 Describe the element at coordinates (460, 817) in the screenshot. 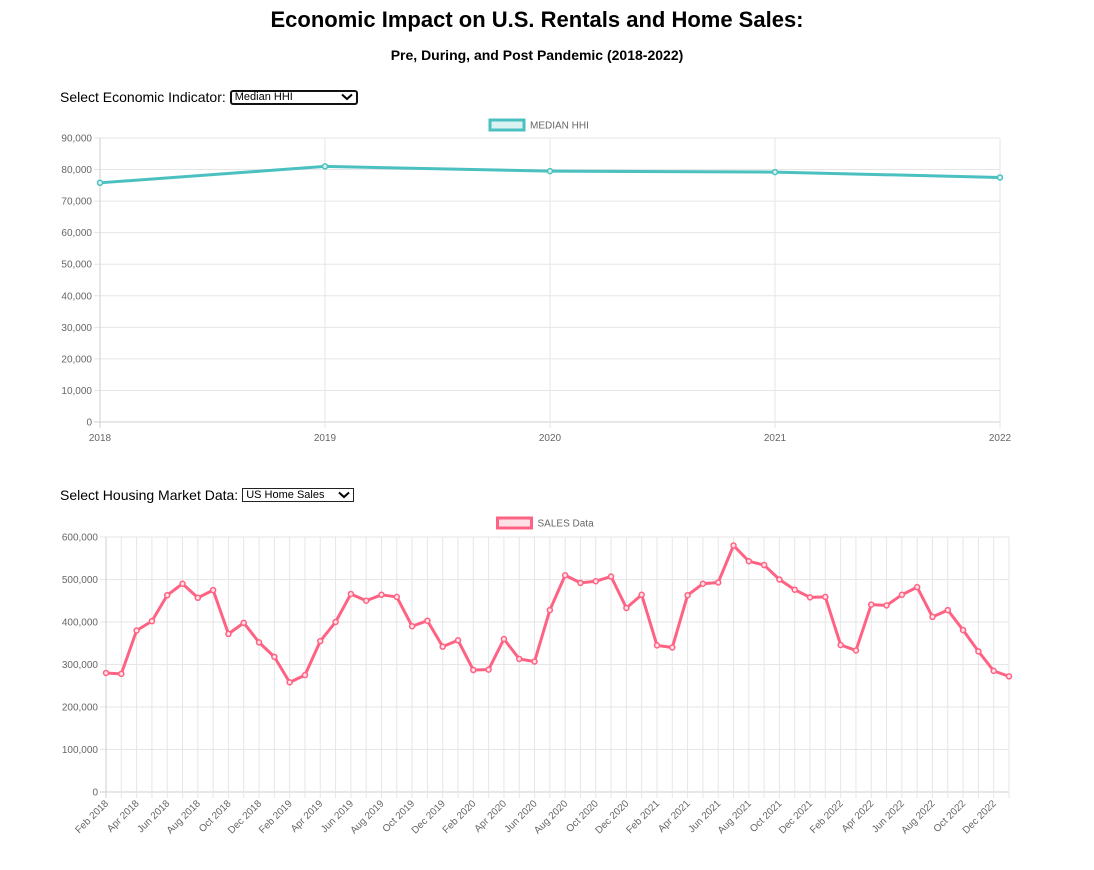

I see `x-tick-label: Feb 2020` at that location.